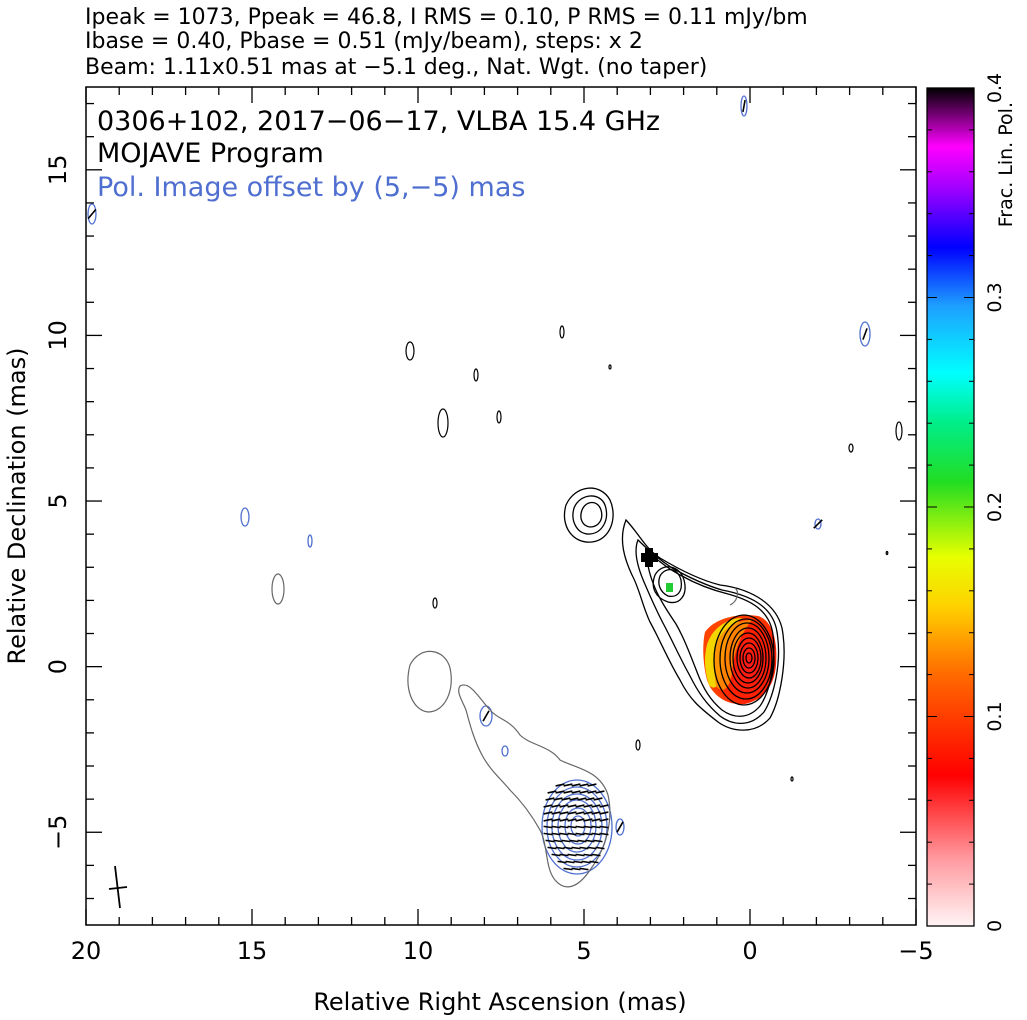 The image size is (1027, 1020). What do you see at coordinates (995, 297) in the screenshot?
I see `colorbar-tick-label: 0.3` at bounding box center [995, 297].